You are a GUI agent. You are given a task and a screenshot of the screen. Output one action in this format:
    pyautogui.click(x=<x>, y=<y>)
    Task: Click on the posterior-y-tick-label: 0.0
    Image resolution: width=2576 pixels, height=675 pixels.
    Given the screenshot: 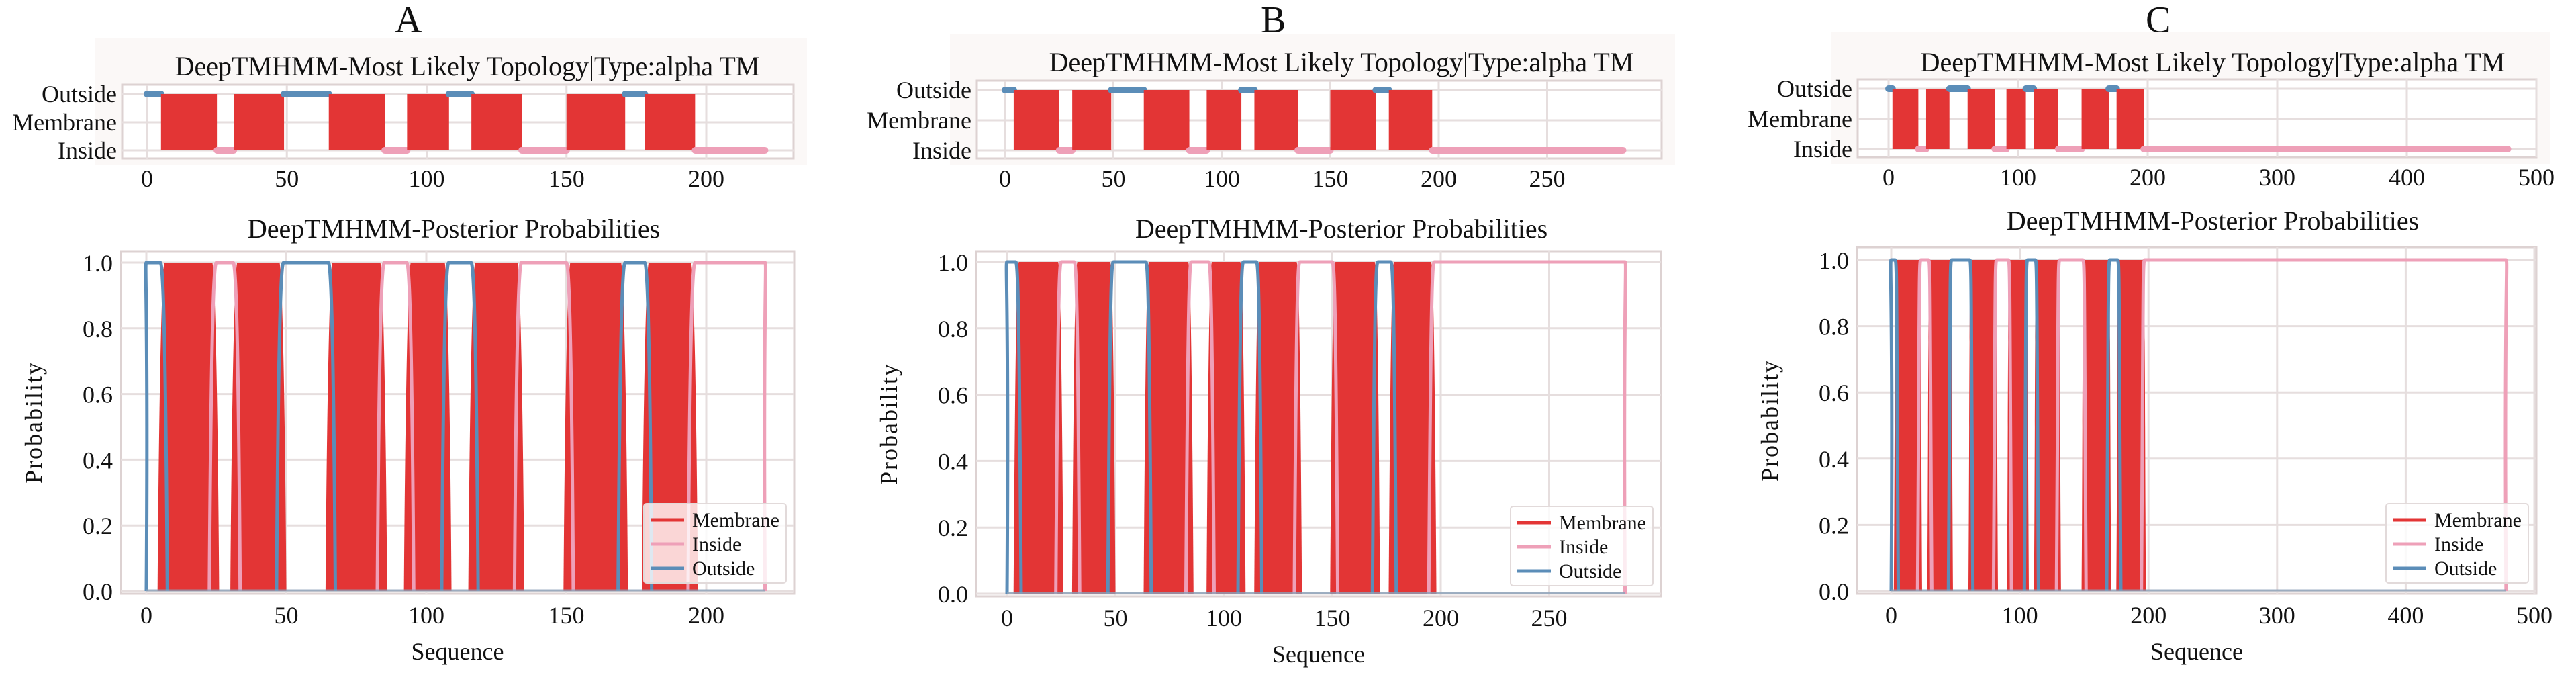 What is the action you would take?
    pyautogui.click(x=953, y=595)
    